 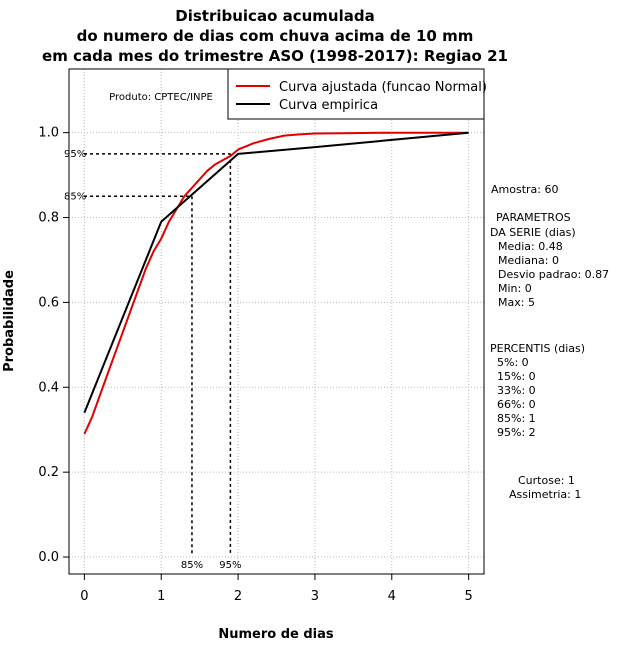 I want to click on x-tick-label-2: 2, so click(x=238, y=596).